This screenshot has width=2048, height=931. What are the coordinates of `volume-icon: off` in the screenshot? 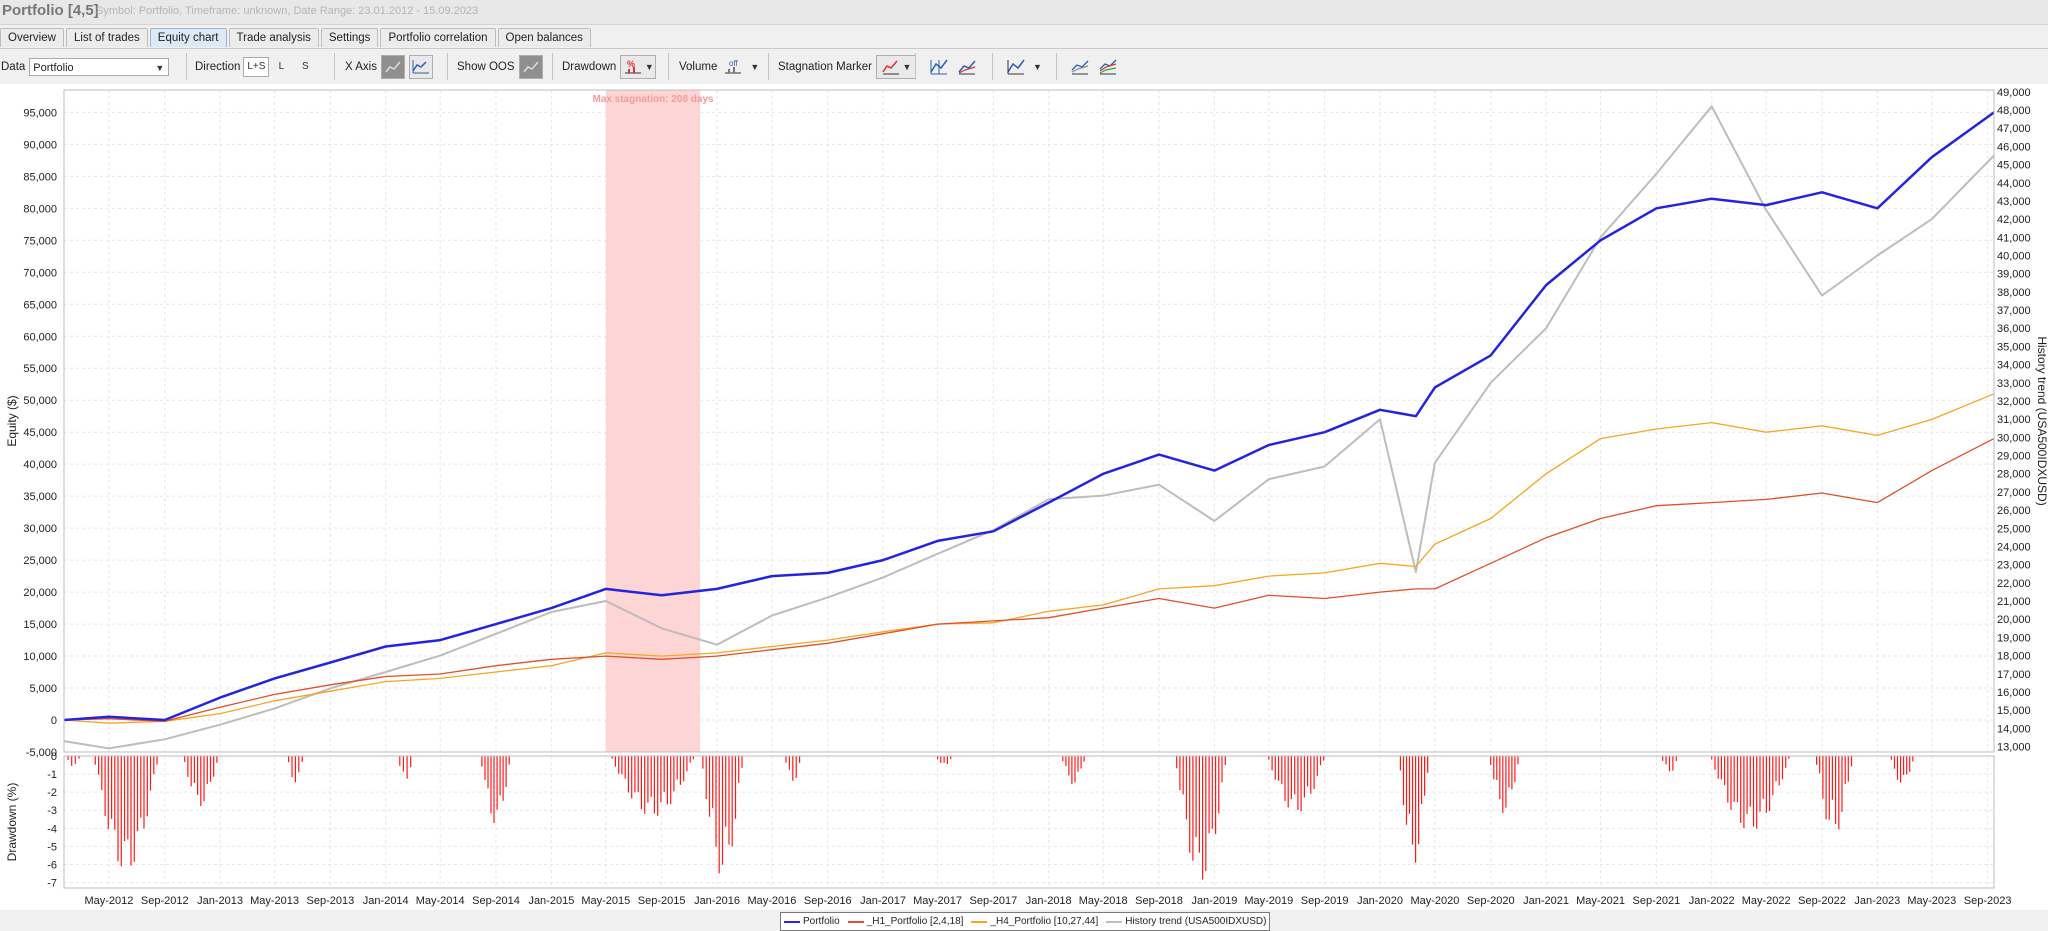 It's located at (733, 67).